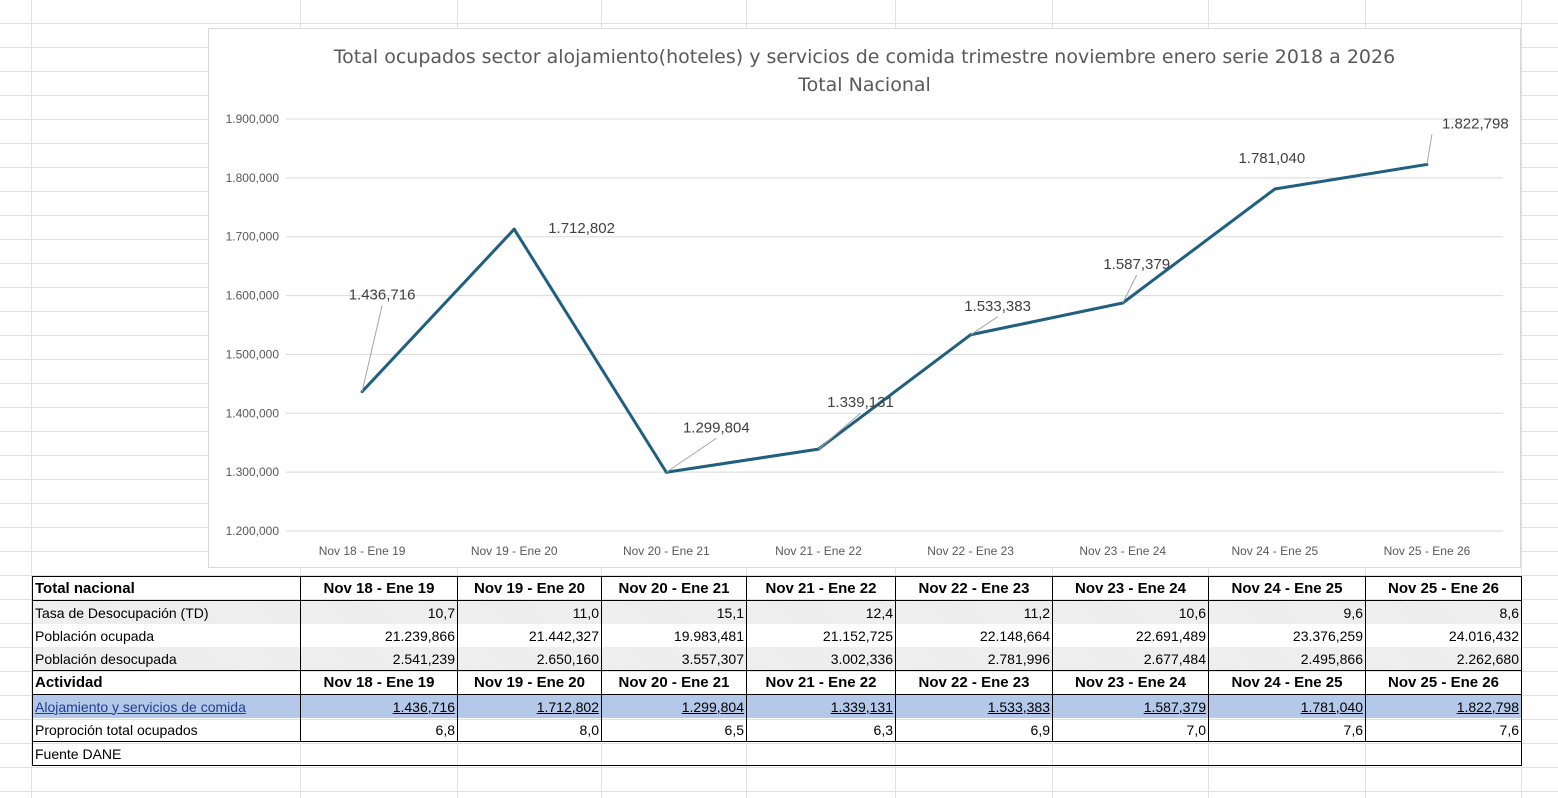  What do you see at coordinates (974, 635) in the screenshot?
I see `table-cell: 22.148,664` at bounding box center [974, 635].